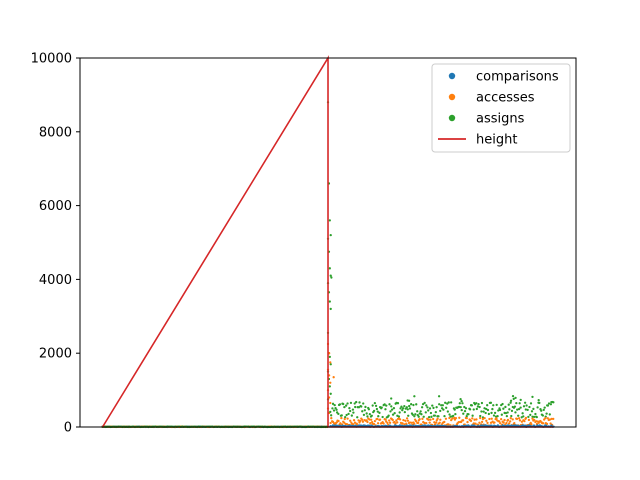 The image size is (640, 480). What do you see at coordinates (452, 76) in the screenshot?
I see `legend-swatch-comparisons` at bounding box center [452, 76].